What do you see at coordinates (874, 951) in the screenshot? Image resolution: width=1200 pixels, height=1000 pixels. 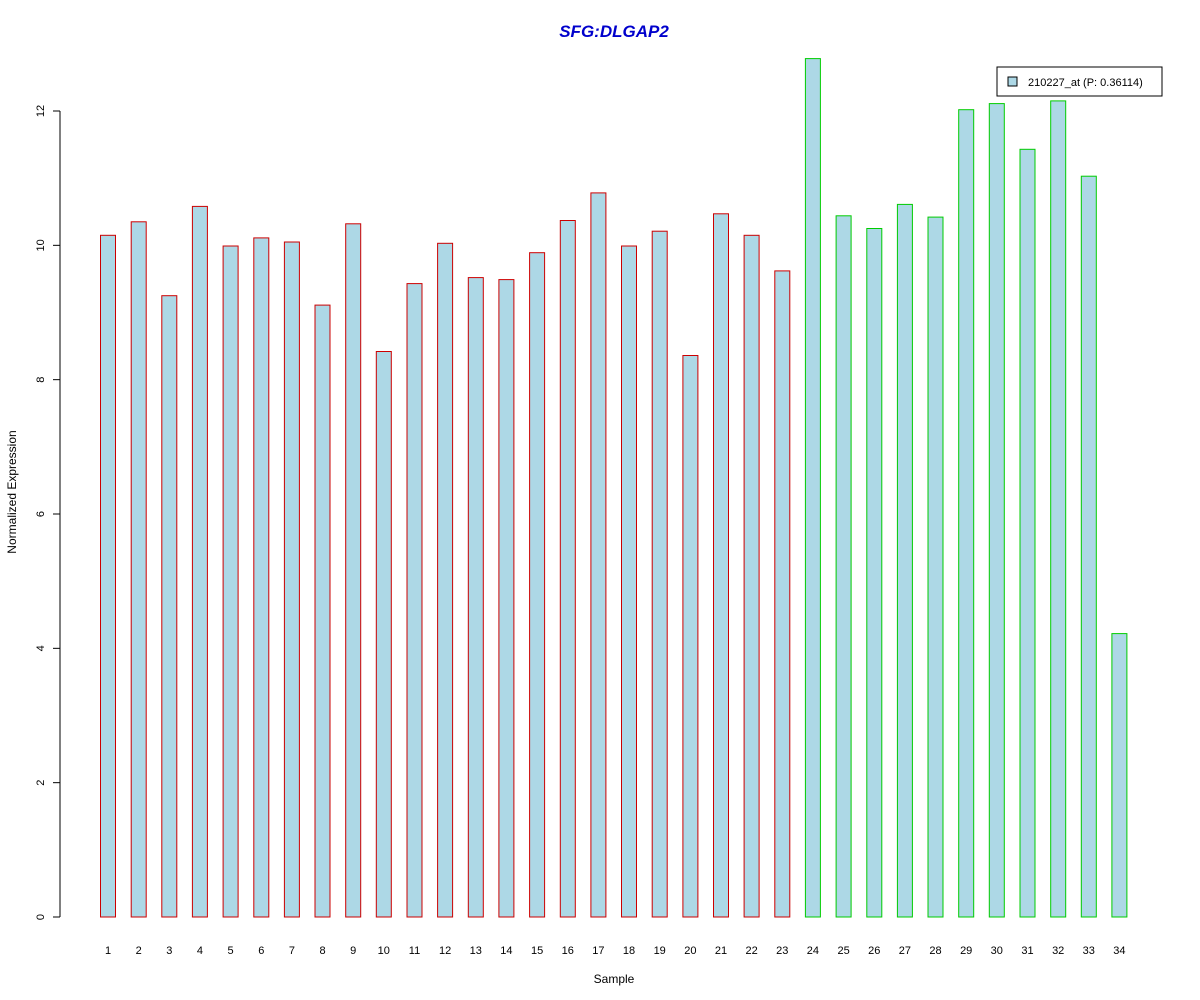 I see `x-tick-label: 26` at bounding box center [874, 951].